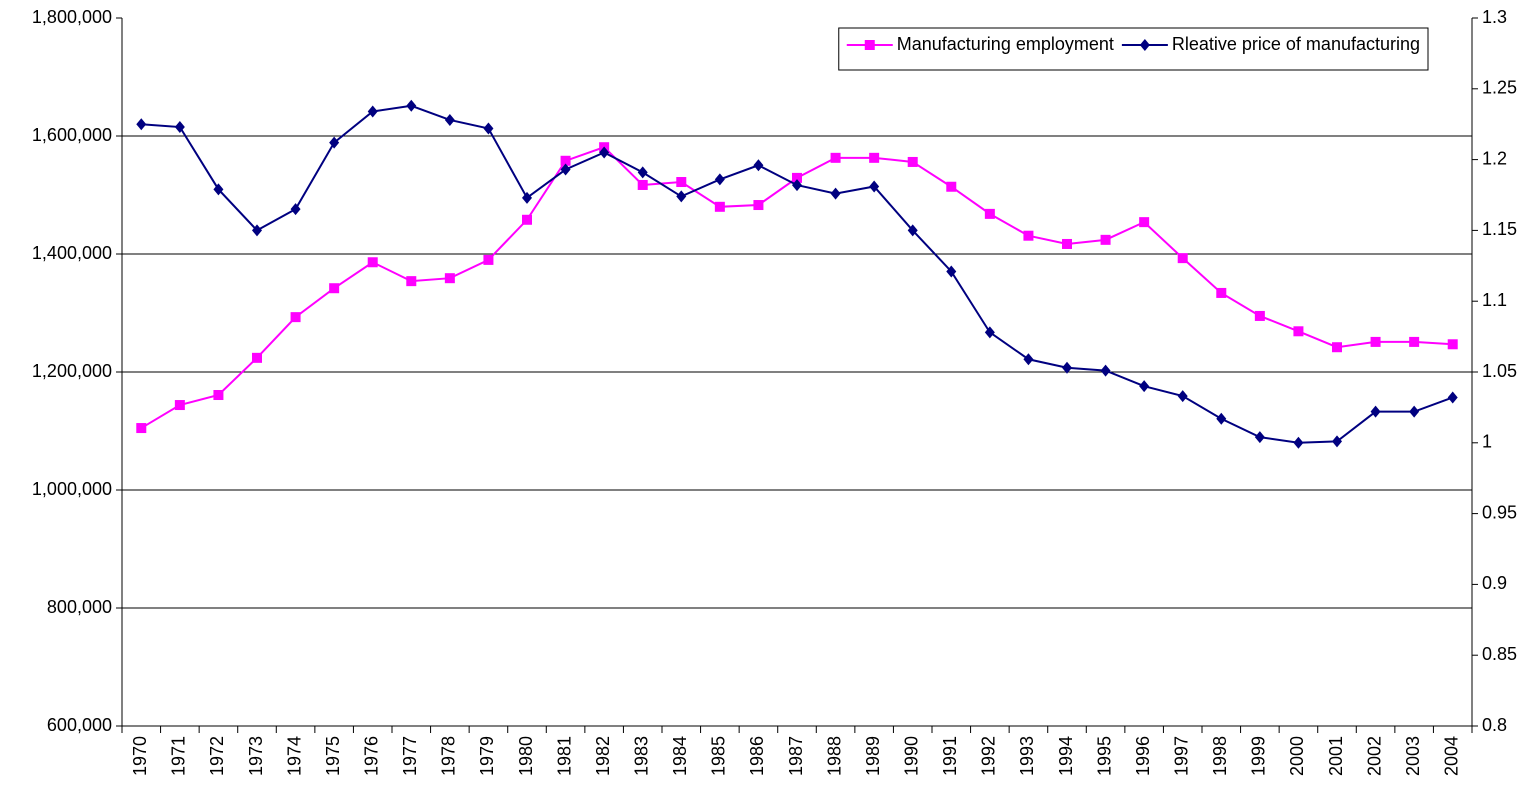 The height and width of the screenshot is (807, 1538). Describe the element at coordinates (1413, 756) in the screenshot. I see `x-tick-label: 2003` at that location.